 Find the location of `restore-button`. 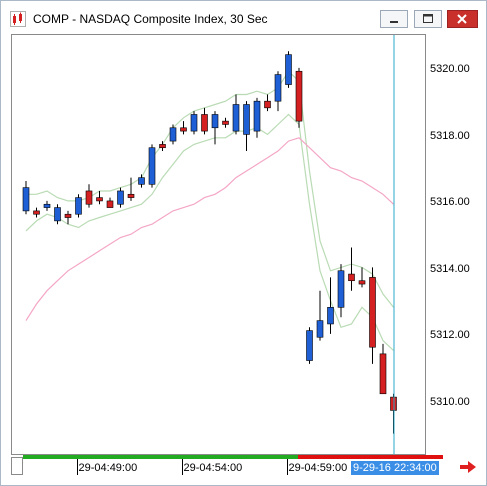

restore-button is located at coordinates (428, 19).